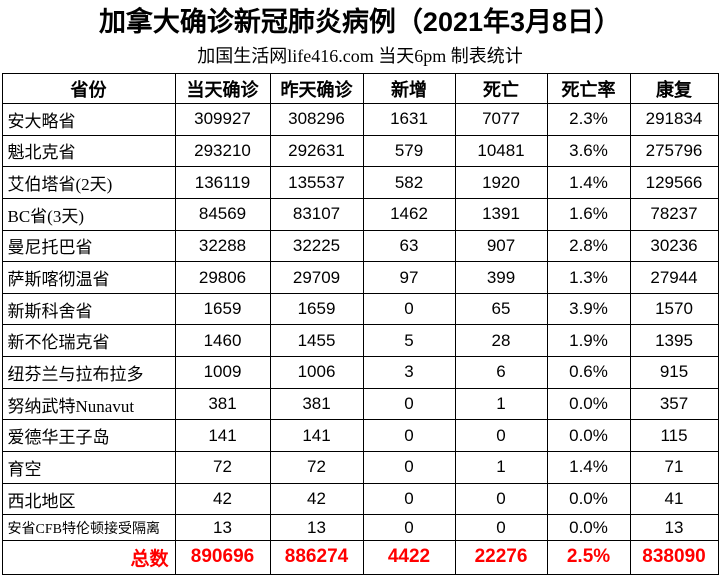 The image size is (720, 584). I want to click on column-header-6: 康复, so click(674, 88).